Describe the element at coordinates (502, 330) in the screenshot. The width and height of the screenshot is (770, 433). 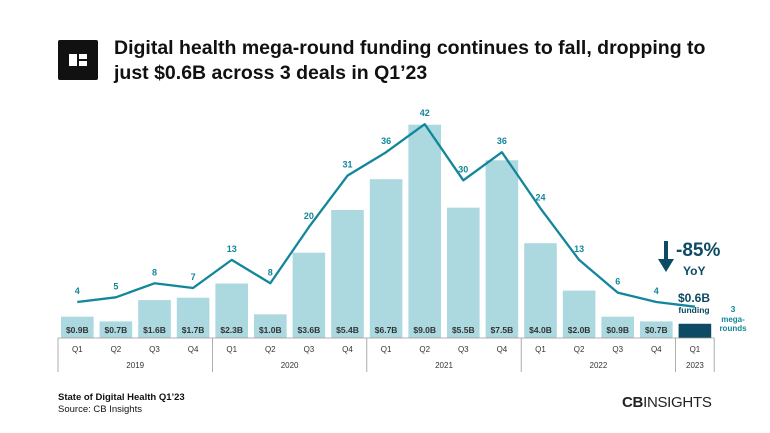
I see `bar-value-label: $7.5B` at that location.